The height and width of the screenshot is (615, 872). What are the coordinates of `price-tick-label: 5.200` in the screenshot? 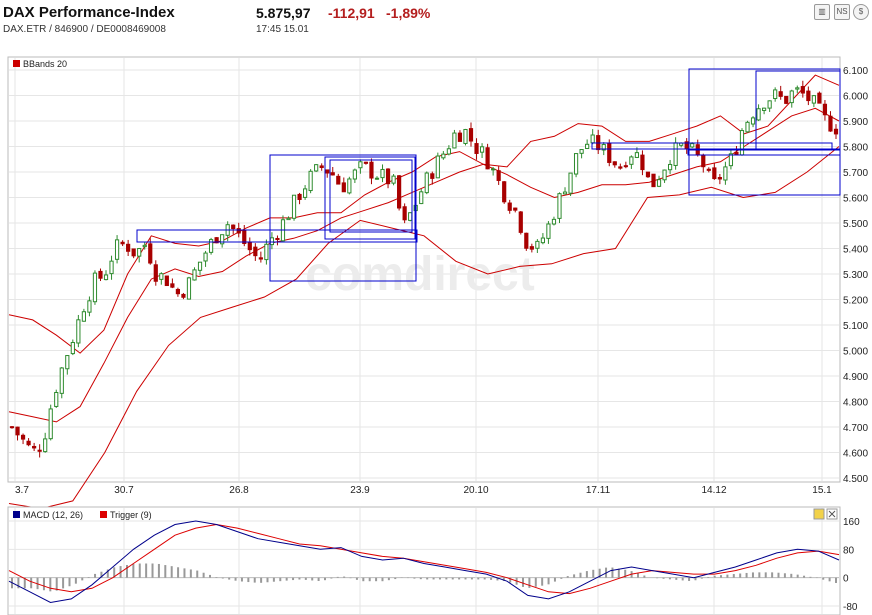 It's located at (855, 301).